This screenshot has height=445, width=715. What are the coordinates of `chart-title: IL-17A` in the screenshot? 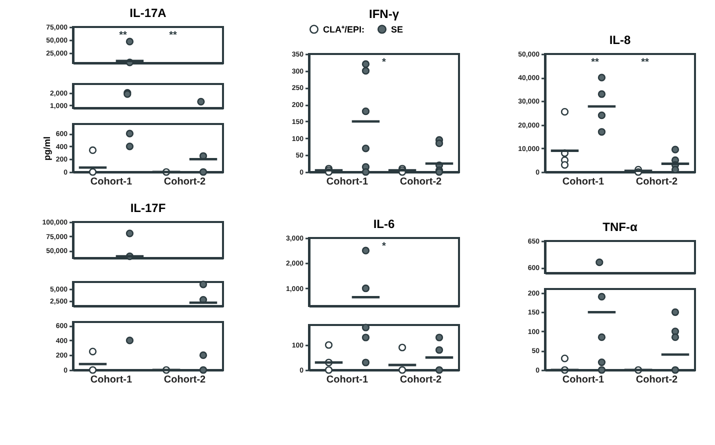 It's located at (148, 13).